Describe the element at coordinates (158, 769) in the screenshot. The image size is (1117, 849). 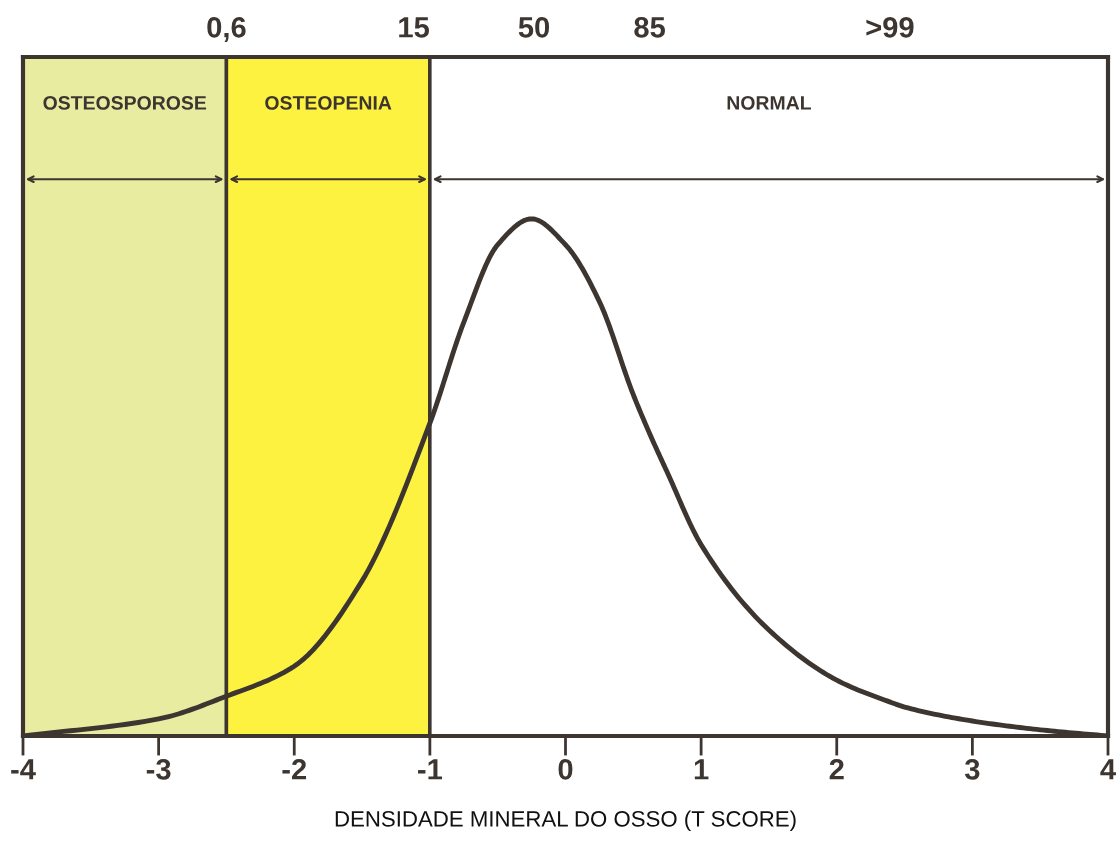
I see `x-tick-label: -3` at that location.